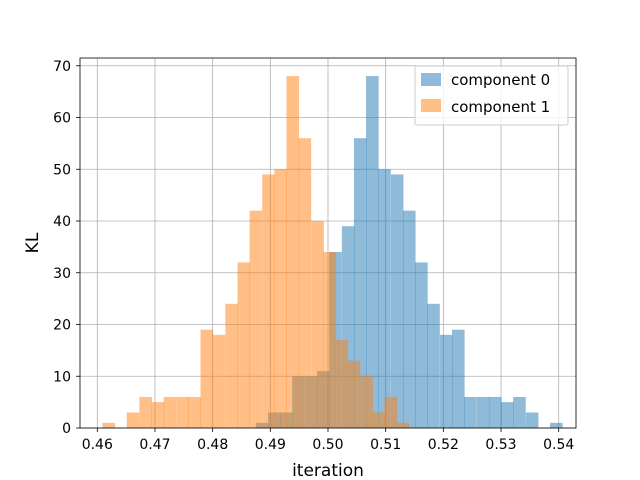 The height and width of the screenshot is (480, 640). I want to click on y-tick-label: 50, so click(62, 170).